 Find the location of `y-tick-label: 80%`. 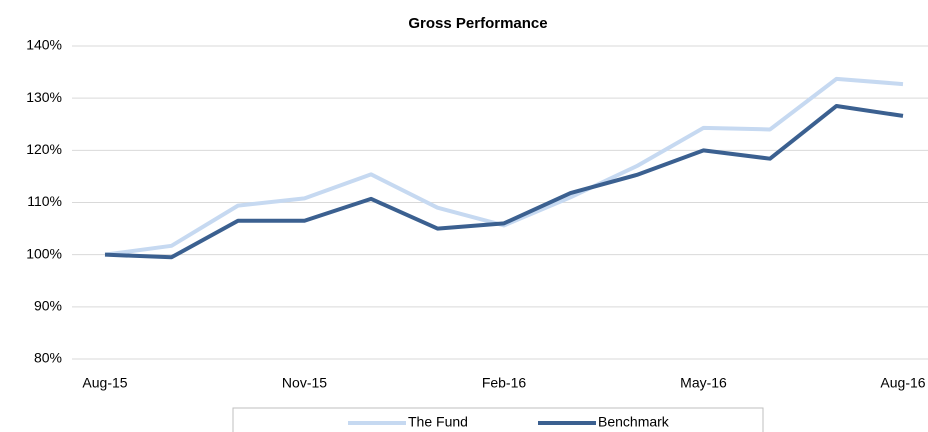

y-tick-label: 80% is located at coordinates (48, 358).